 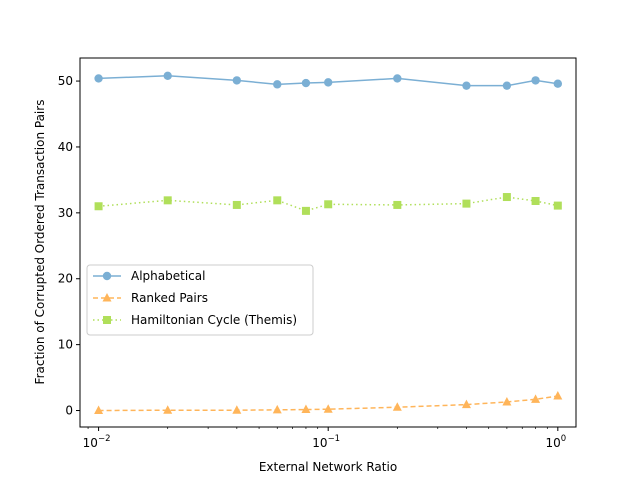 I want to click on x-axis-label: External Network Ratio, so click(x=328, y=467).